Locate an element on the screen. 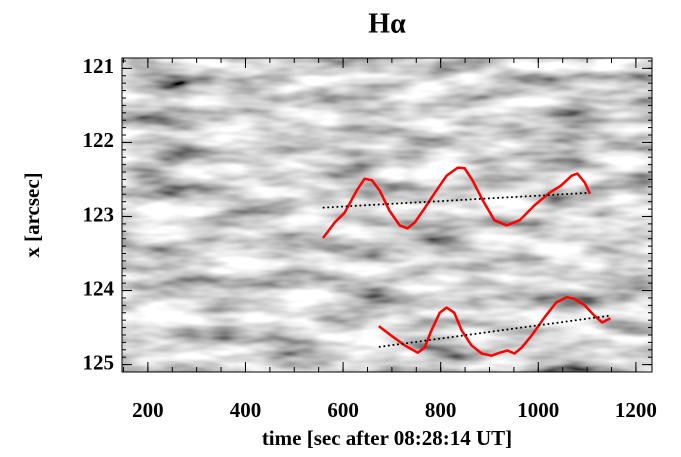  x-tick-label: 200 is located at coordinates (148, 410).